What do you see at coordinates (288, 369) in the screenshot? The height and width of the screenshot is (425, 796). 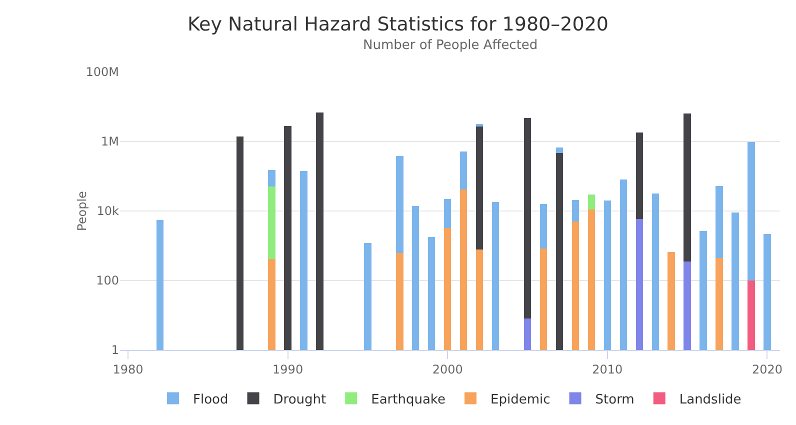 I see `x-tick-label: 1990` at bounding box center [288, 369].